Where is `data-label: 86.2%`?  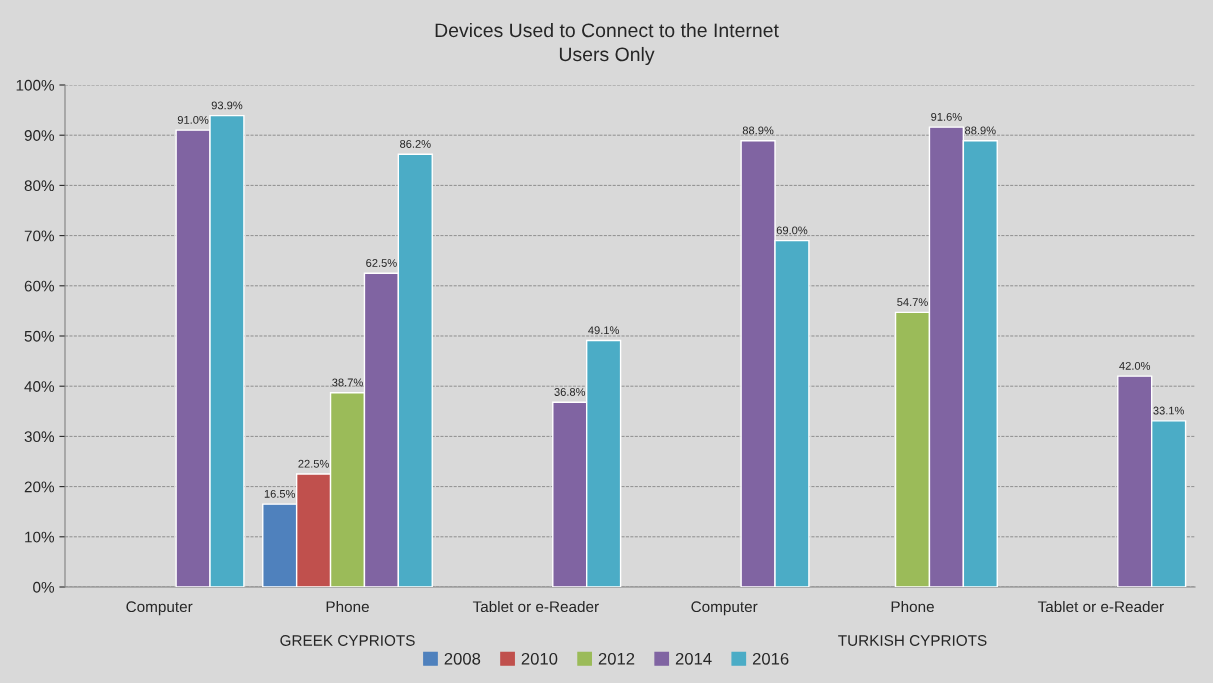
data-label: 86.2% is located at coordinates (415, 144).